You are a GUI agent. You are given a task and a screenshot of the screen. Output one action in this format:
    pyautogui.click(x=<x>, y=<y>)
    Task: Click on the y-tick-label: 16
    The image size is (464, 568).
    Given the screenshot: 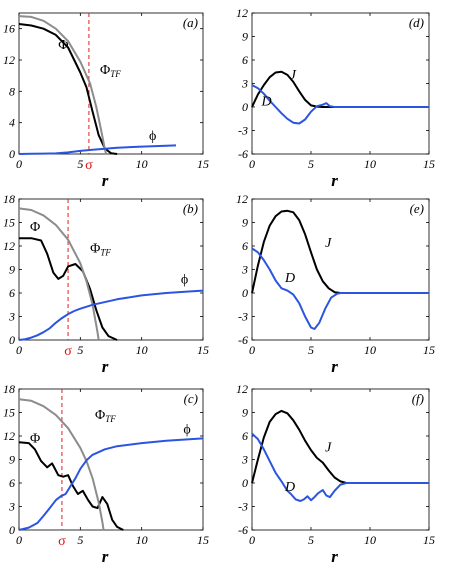 What is the action you would take?
    pyautogui.click(x=9, y=29)
    